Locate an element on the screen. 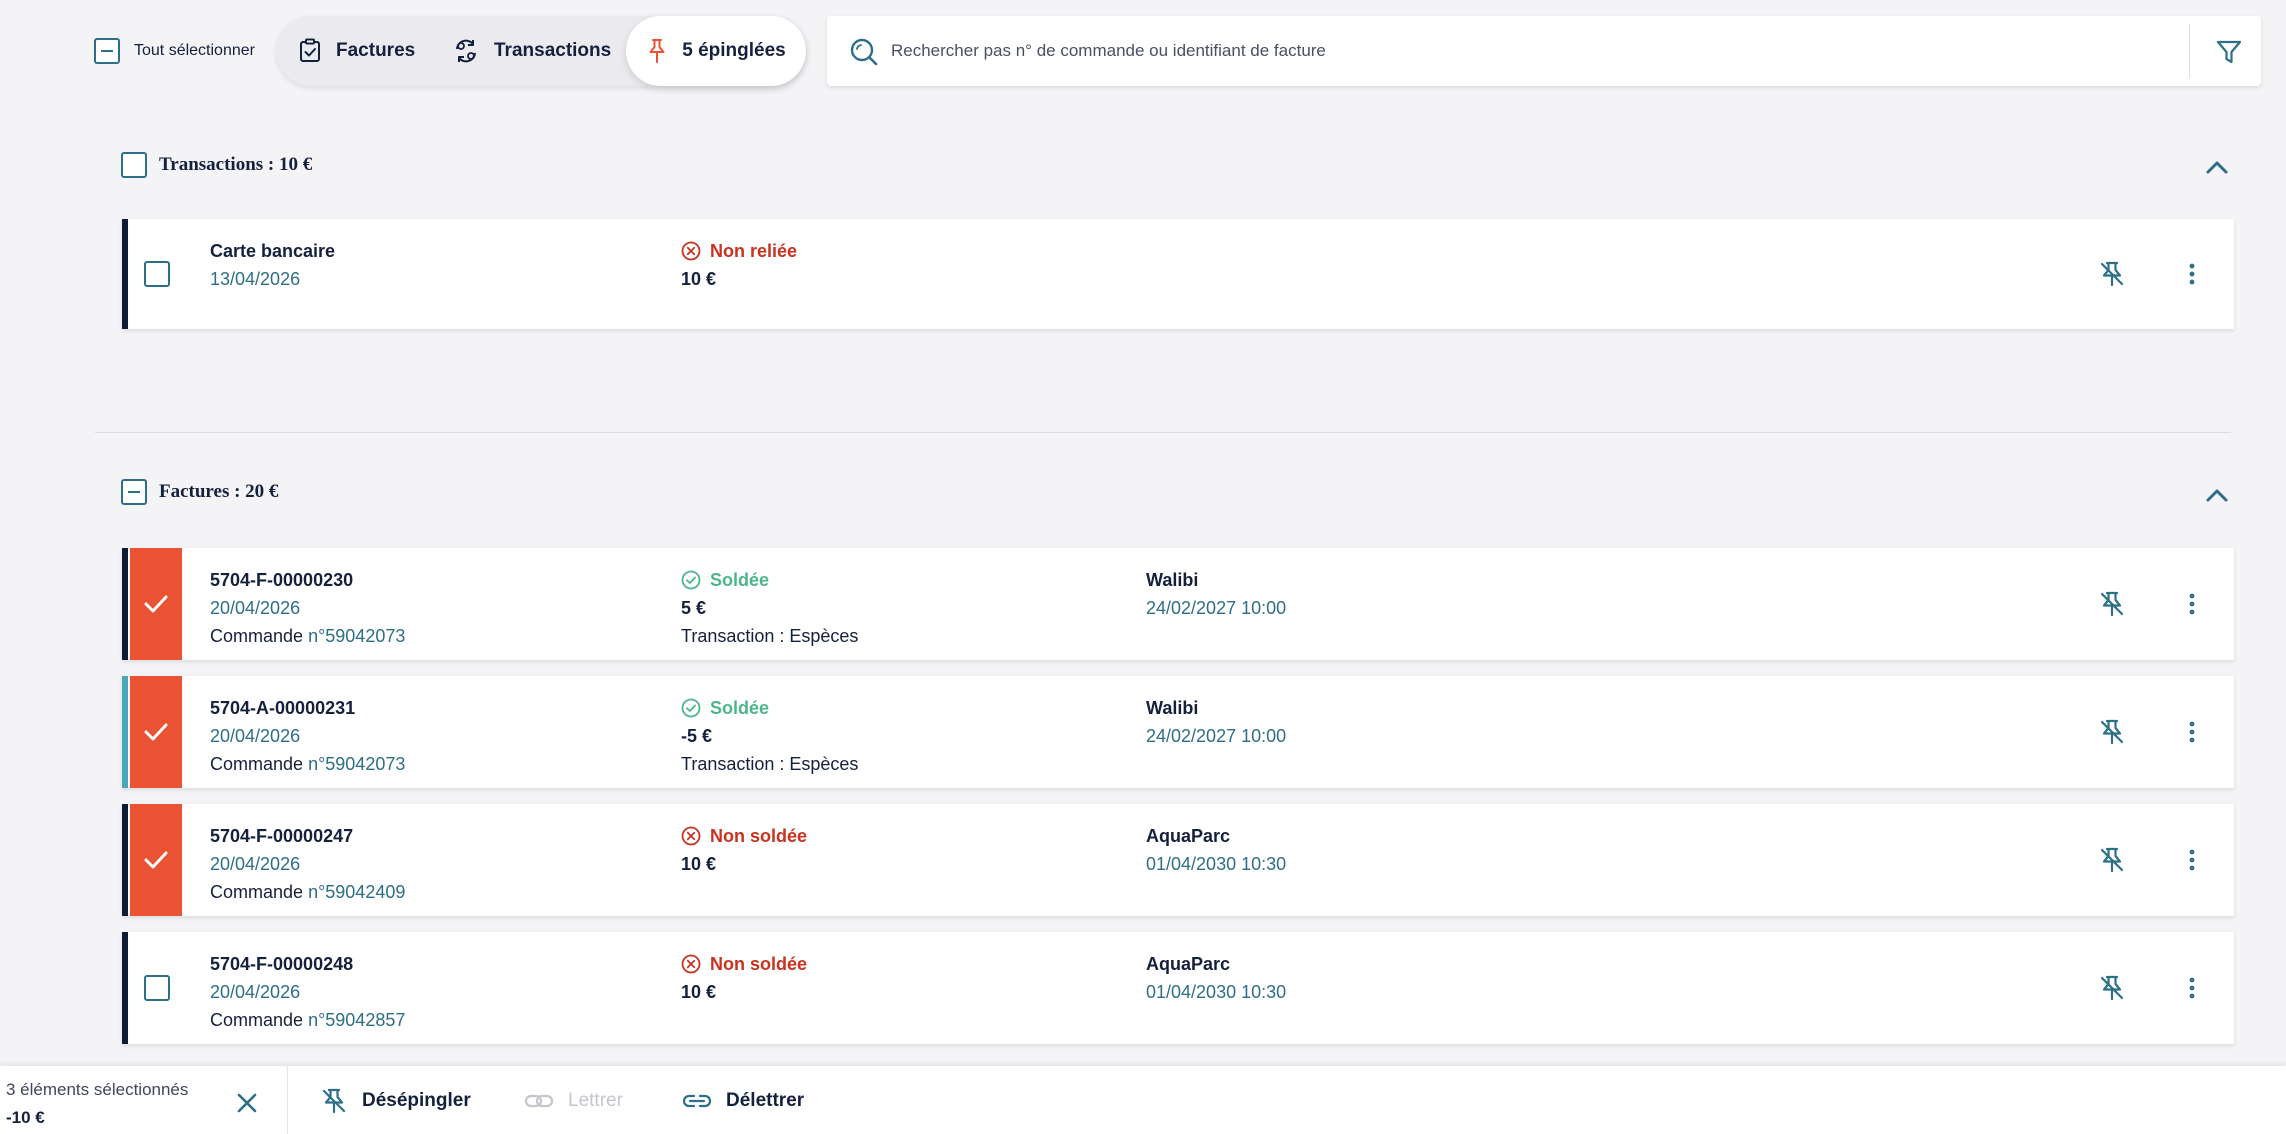  unletter-button: Délettrer is located at coordinates (743, 1101).